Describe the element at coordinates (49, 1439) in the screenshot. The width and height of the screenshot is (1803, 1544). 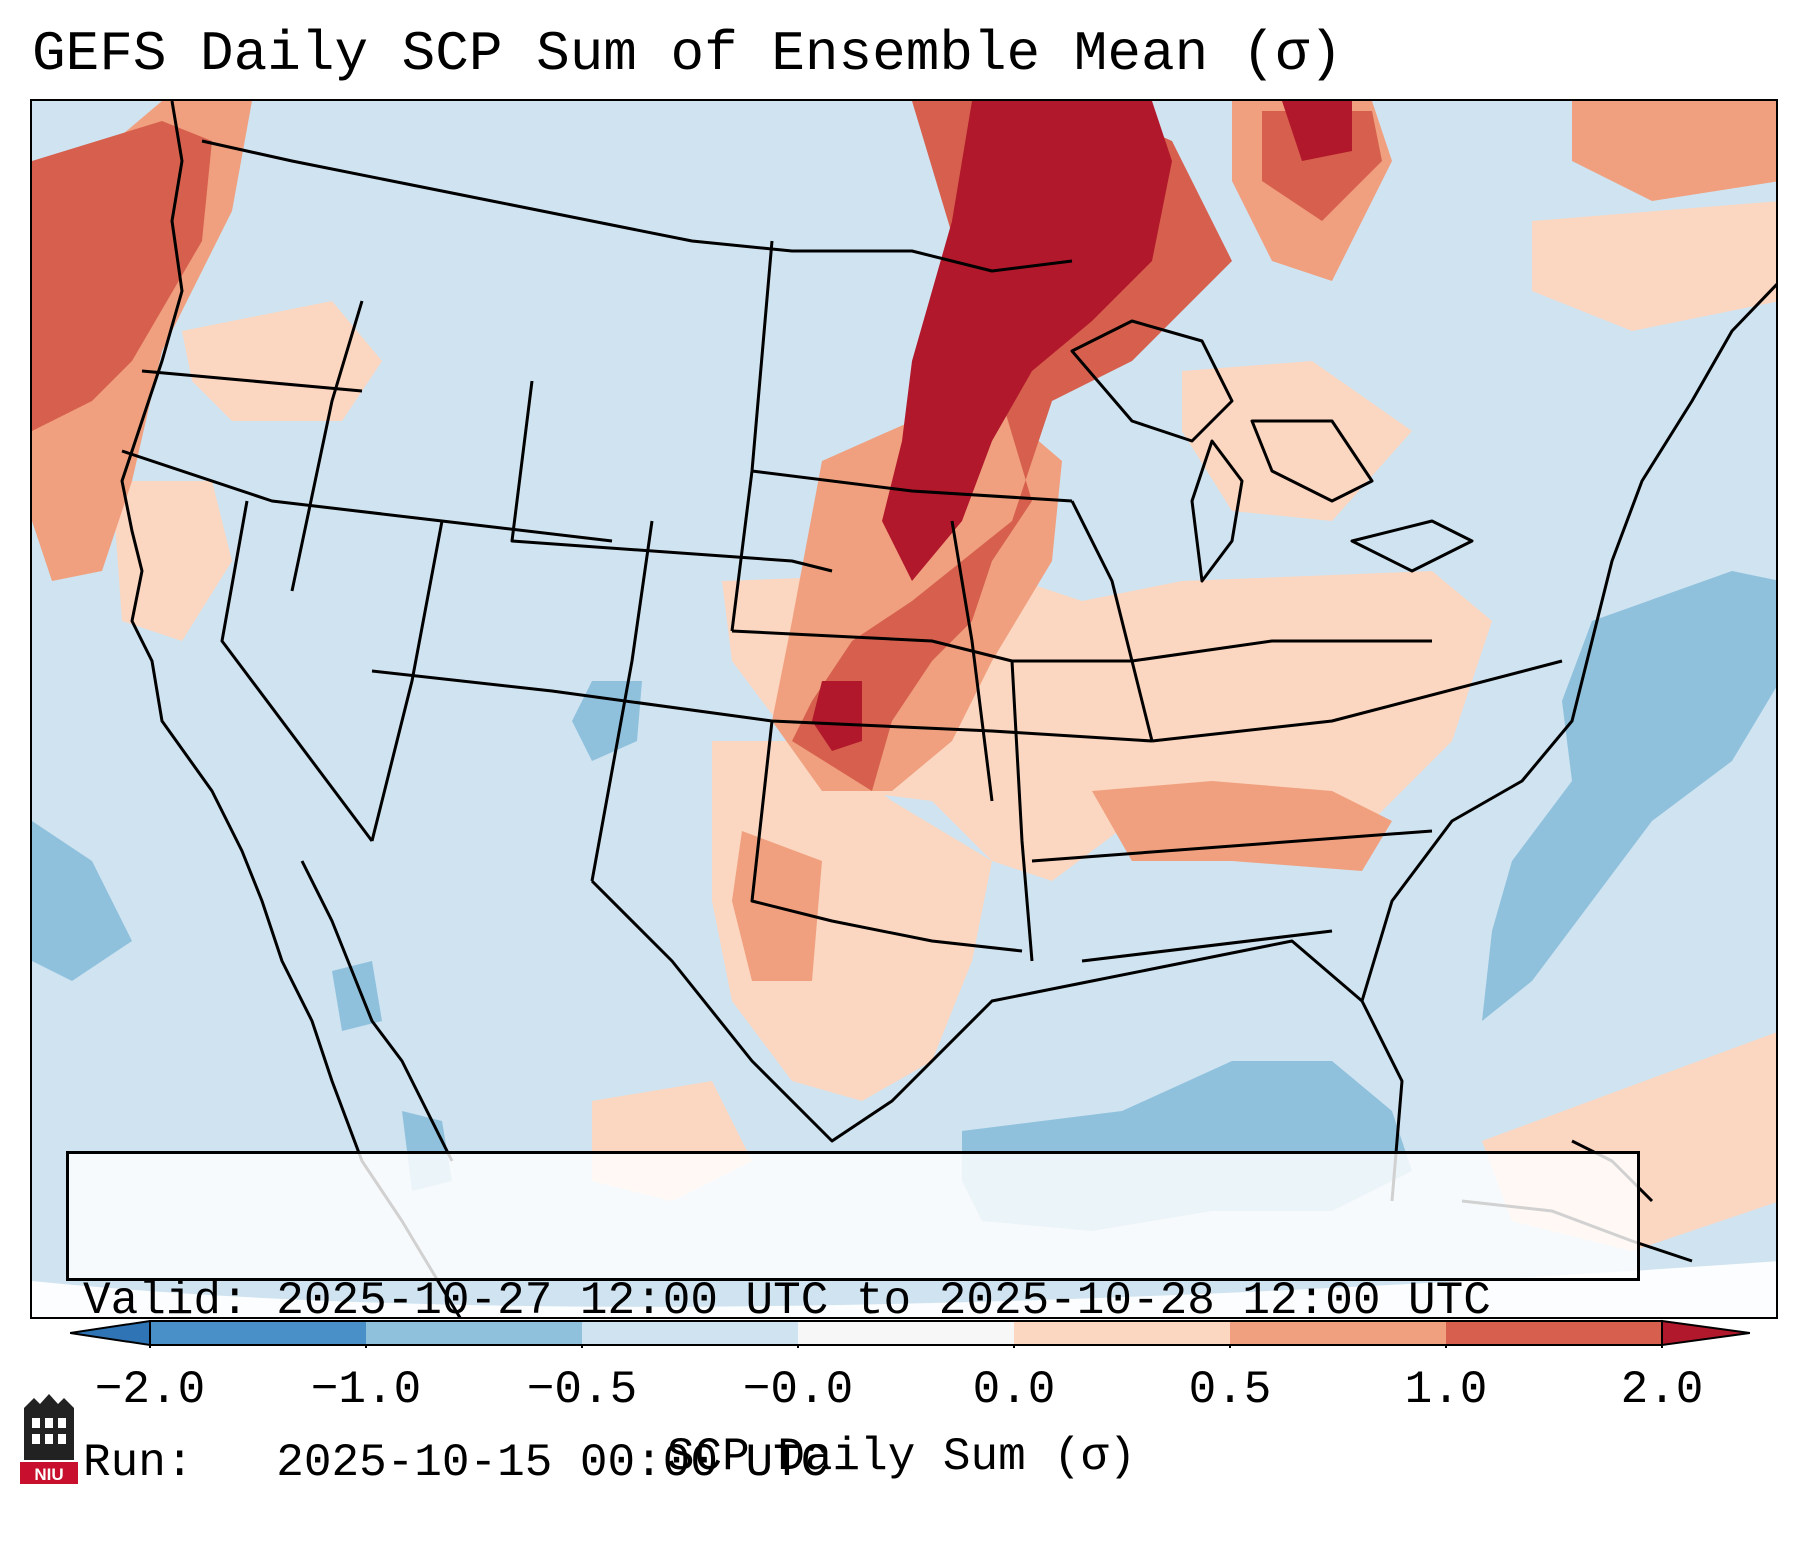
I see `niu-logo-icon: NIU` at that location.